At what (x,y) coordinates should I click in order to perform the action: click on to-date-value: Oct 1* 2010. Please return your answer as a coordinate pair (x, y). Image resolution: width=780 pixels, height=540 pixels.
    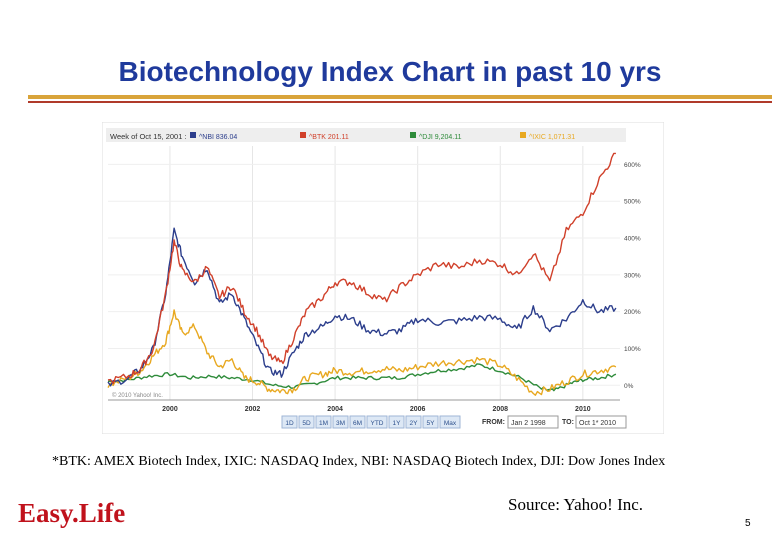
    Looking at the image, I should click on (597, 423).